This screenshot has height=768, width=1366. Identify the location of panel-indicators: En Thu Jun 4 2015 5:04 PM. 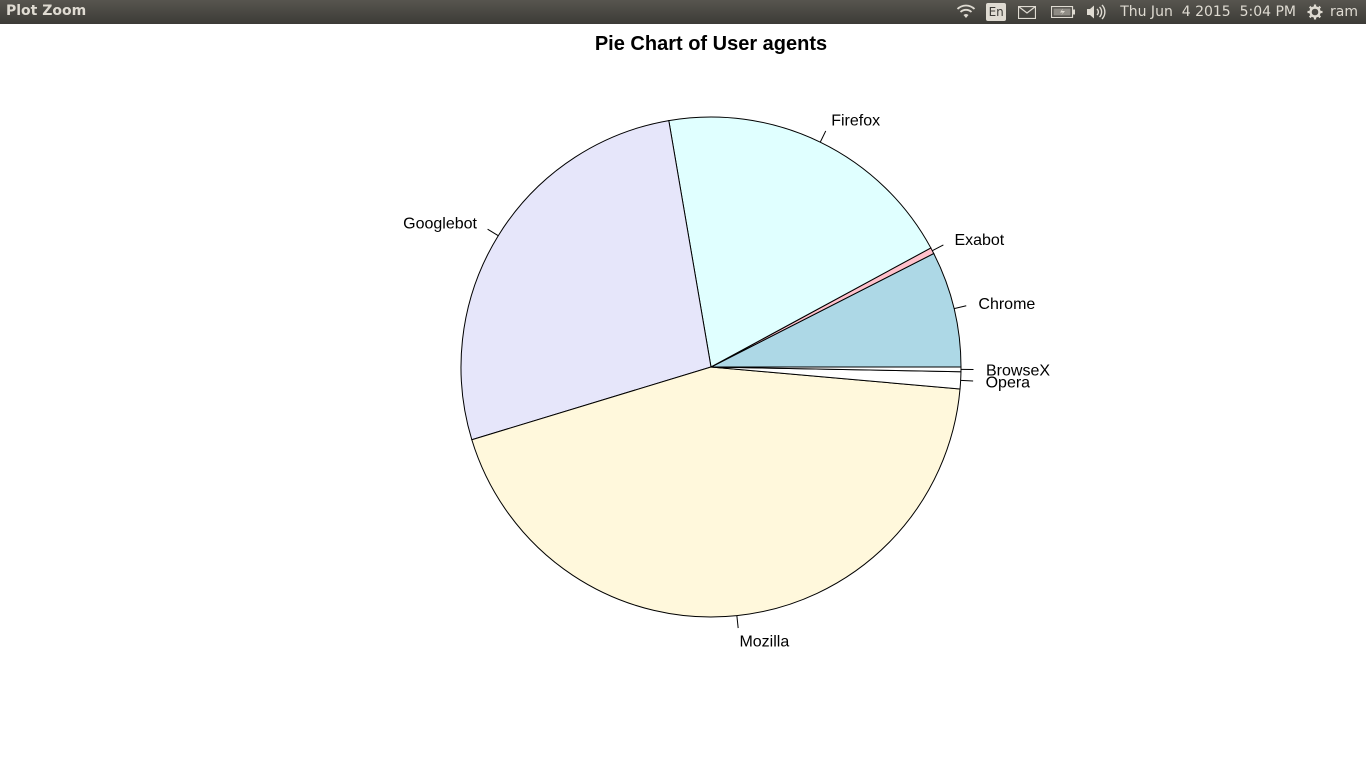
(1156, 12).